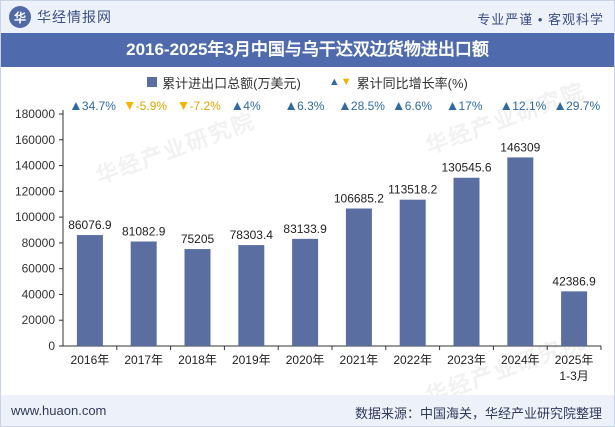 The height and width of the screenshot is (427, 615). Describe the element at coordinates (307, 82) in the screenshot. I see `legend: 累计进出口总额(万美元) ▲ ▼ 累计同比增长率(%)` at that location.